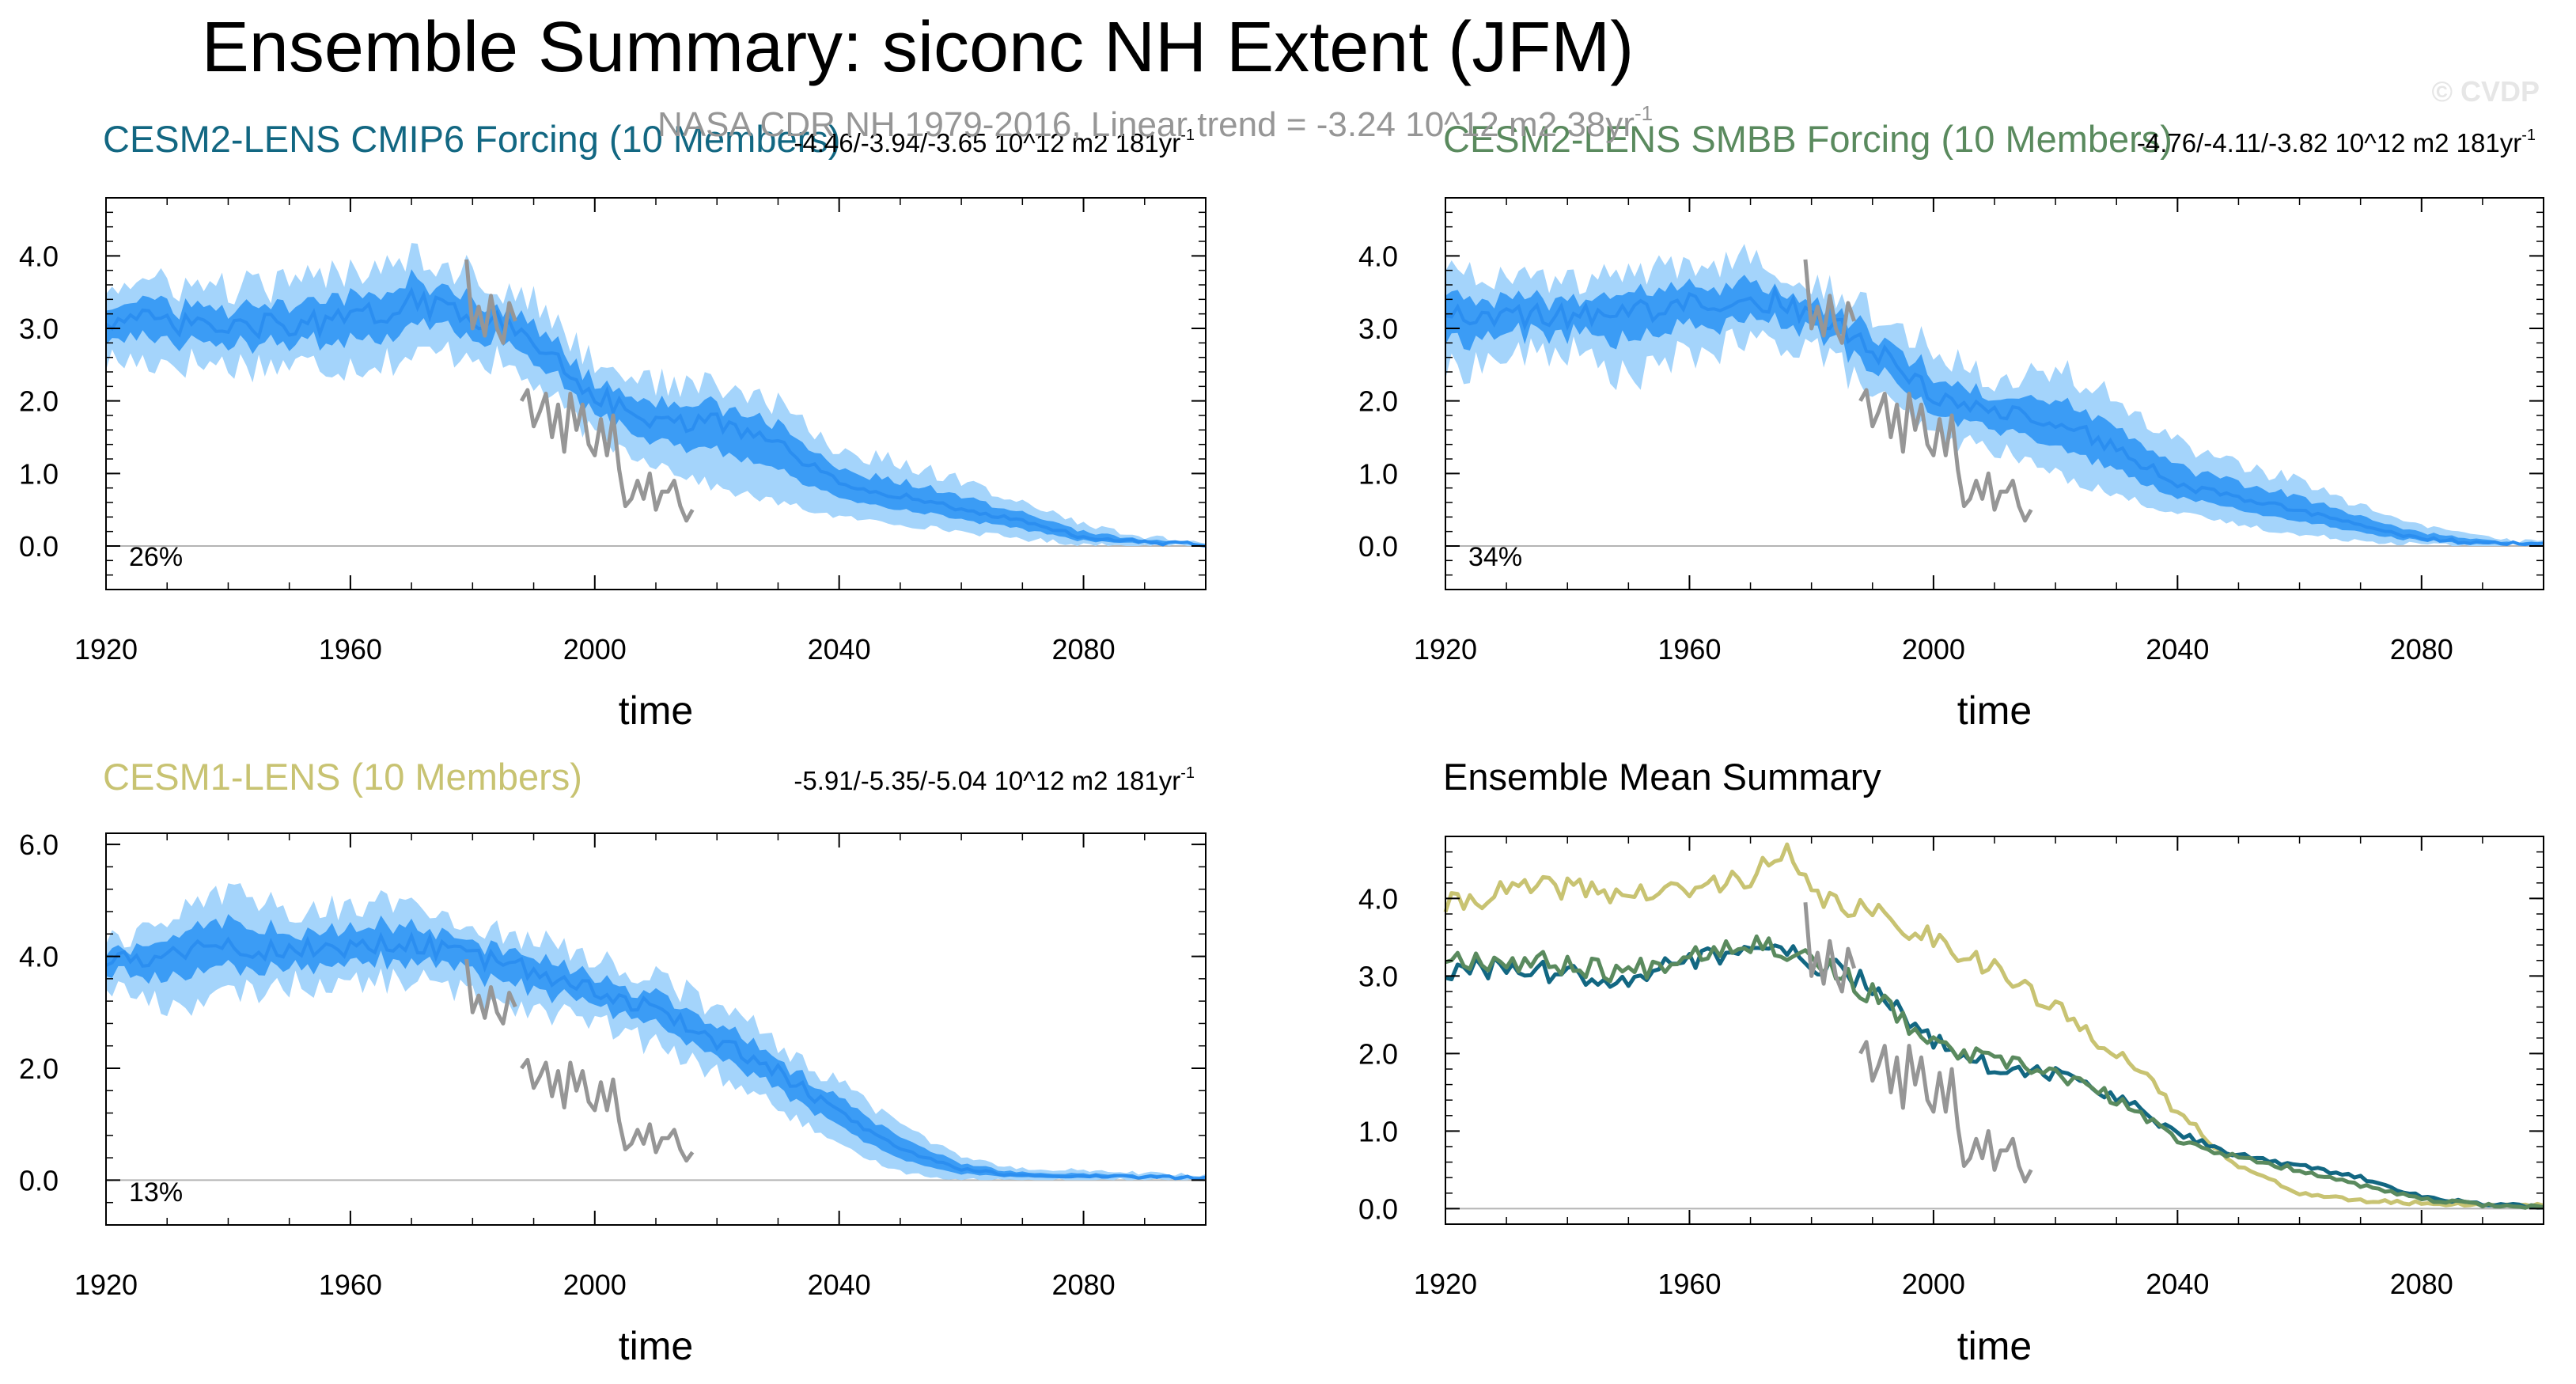 The height and width of the screenshot is (1384, 2576). What do you see at coordinates (918, 47) in the screenshot?
I see `figure-title: Ensemble Summary: siconc NH Extent (JFM)` at bounding box center [918, 47].